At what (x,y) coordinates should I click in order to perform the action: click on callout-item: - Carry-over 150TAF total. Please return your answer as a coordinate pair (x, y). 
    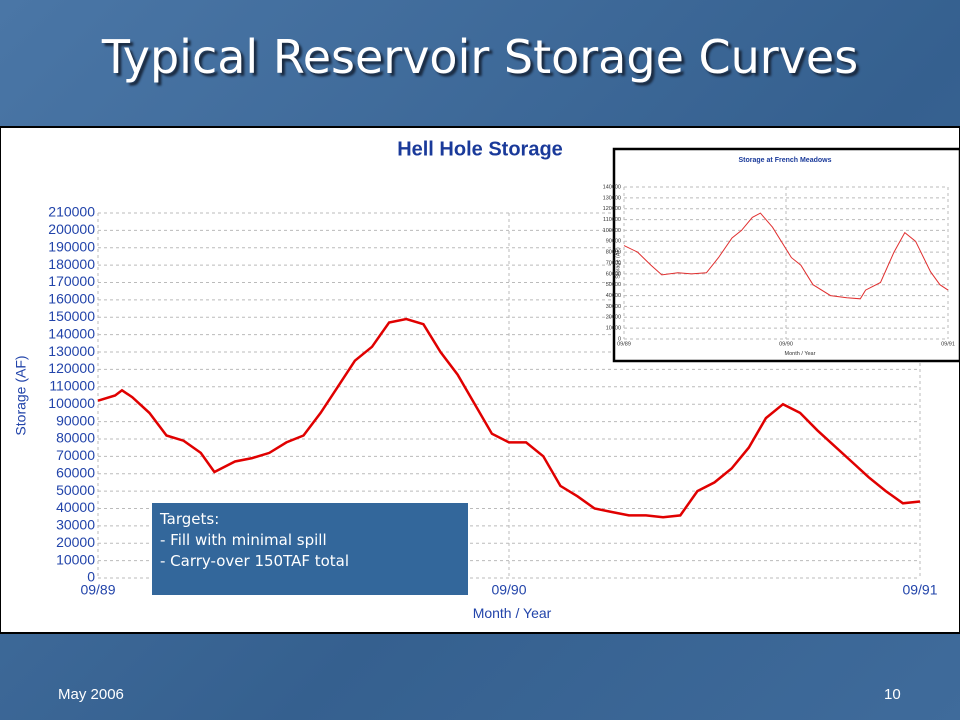
    Looking at the image, I should click on (255, 561).